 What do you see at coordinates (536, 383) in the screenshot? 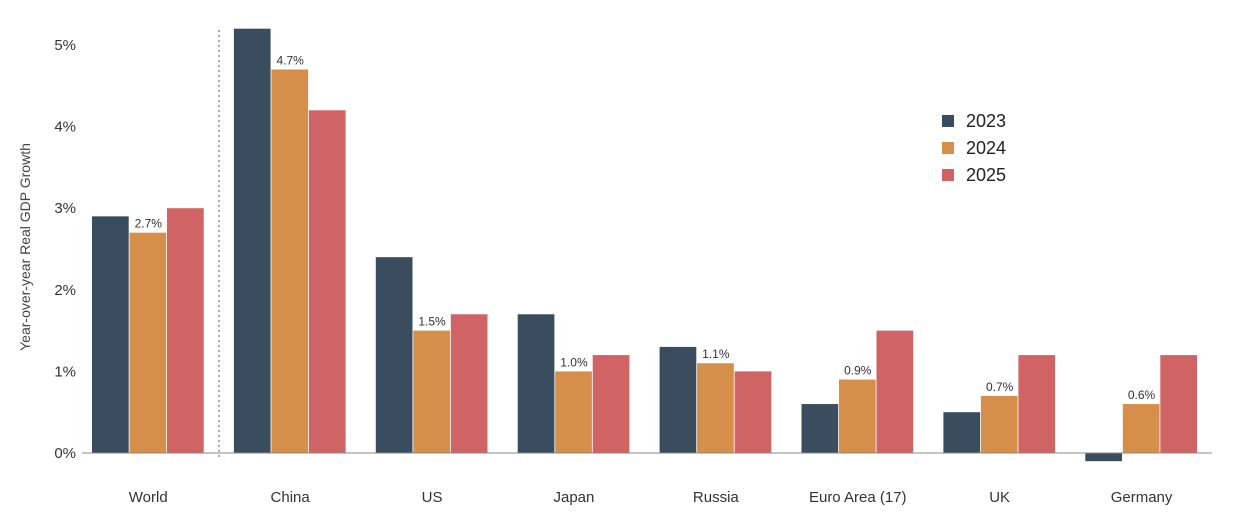
I see `bar-2023-japan` at bounding box center [536, 383].